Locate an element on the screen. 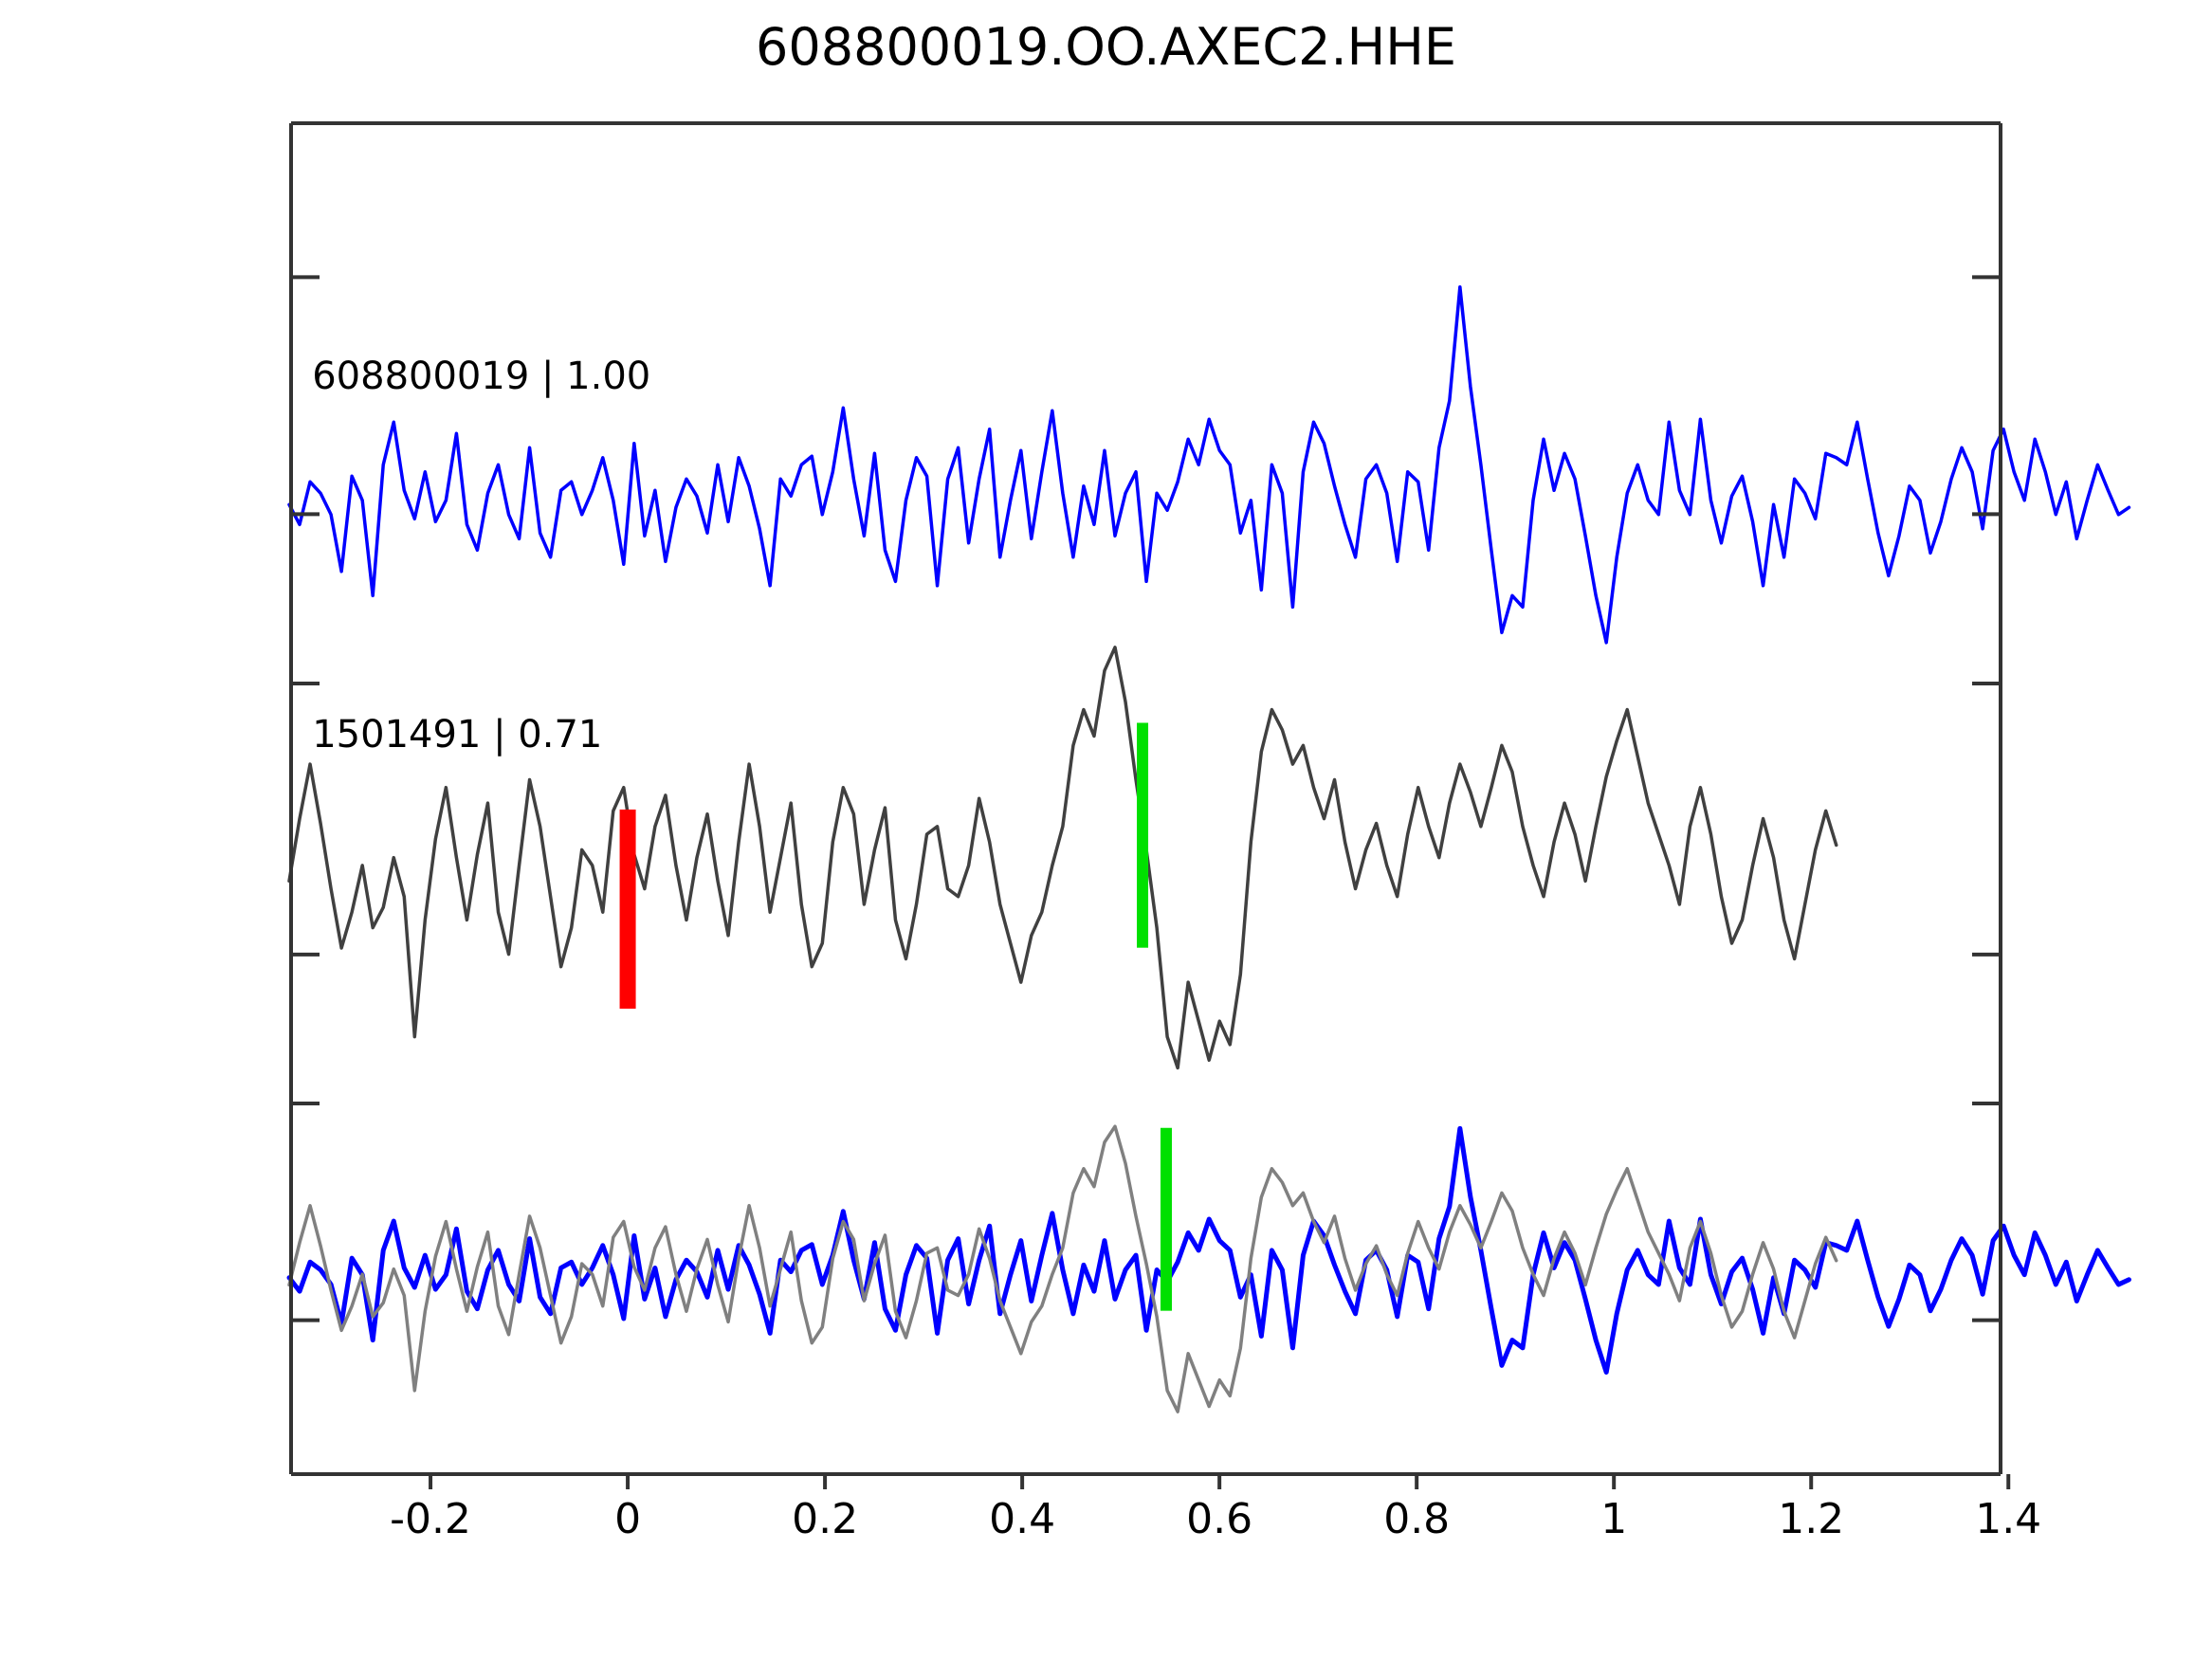  x-tick-label-1: 0 is located at coordinates (628, 1519).